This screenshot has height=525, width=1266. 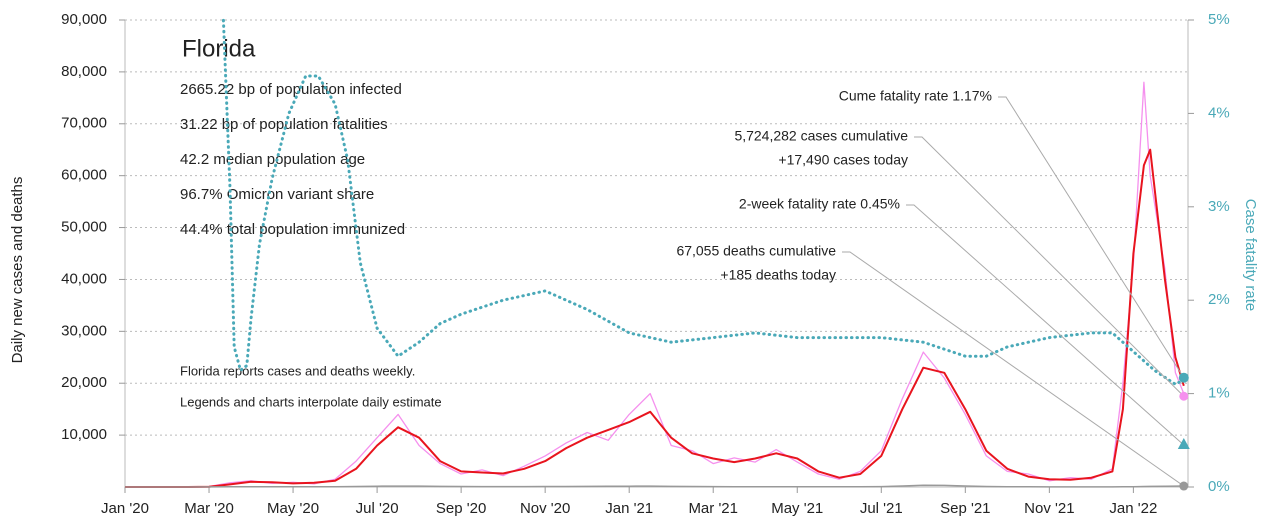 What do you see at coordinates (1219, 112) in the screenshot?
I see `y2-tick-label: 4%` at bounding box center [1219, 112].